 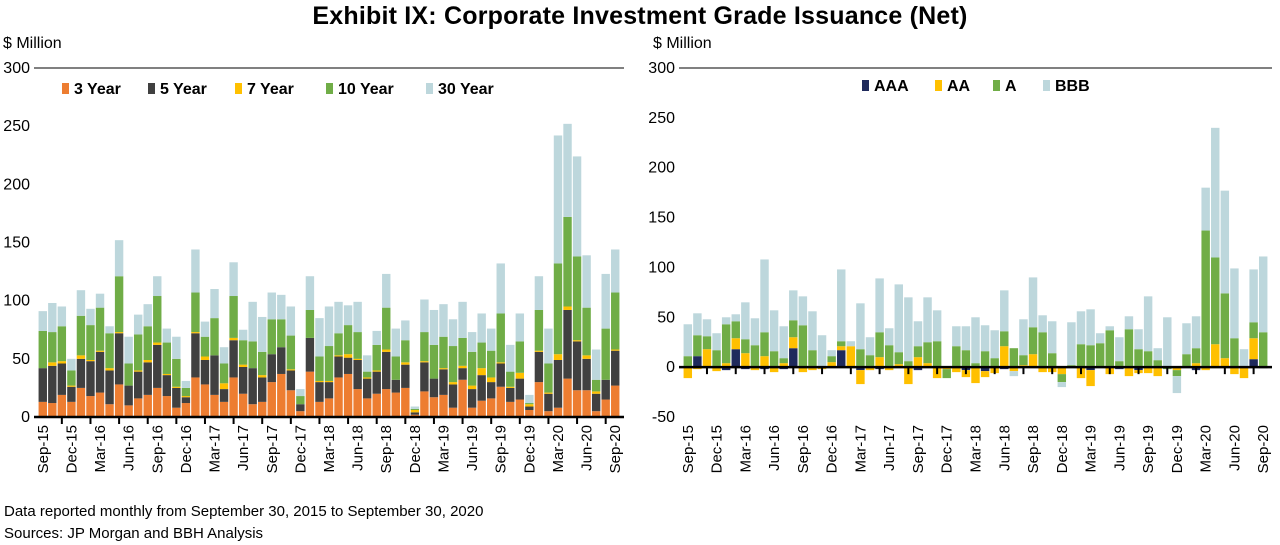 What do you see at coordinates (670, 367) in the screenshot?
I see `right-y-tick-label: 0` at bounding box center [670, 367].